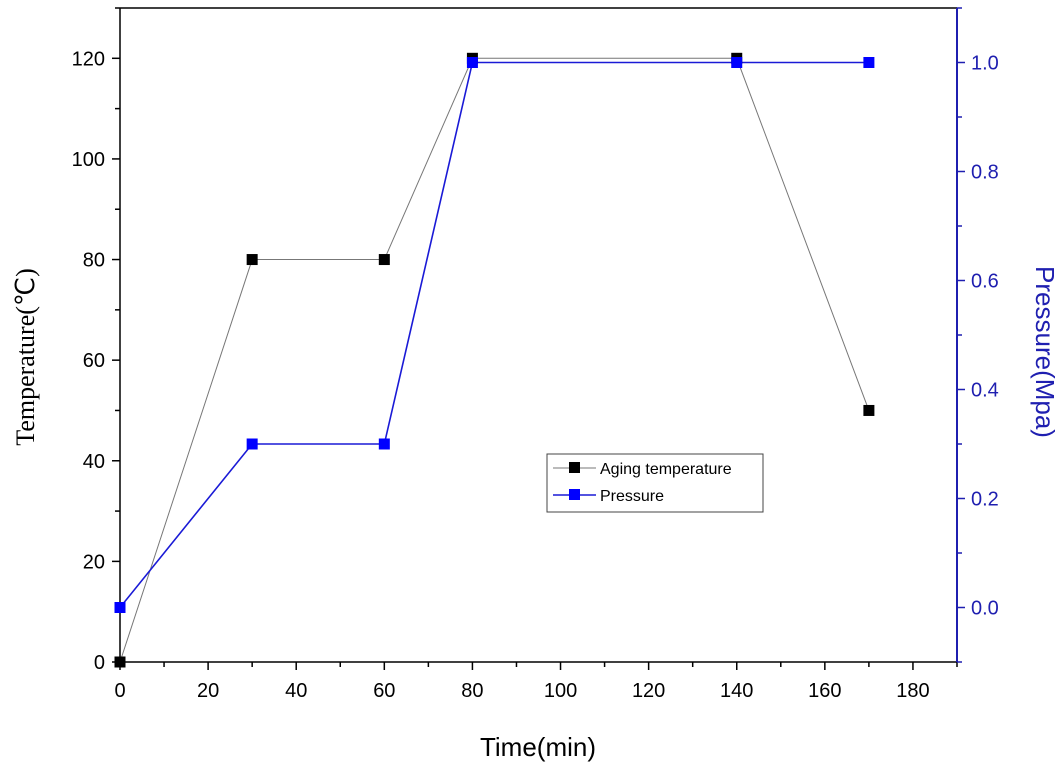  I want to click on y-tick-label: 60, so click(94, 361).